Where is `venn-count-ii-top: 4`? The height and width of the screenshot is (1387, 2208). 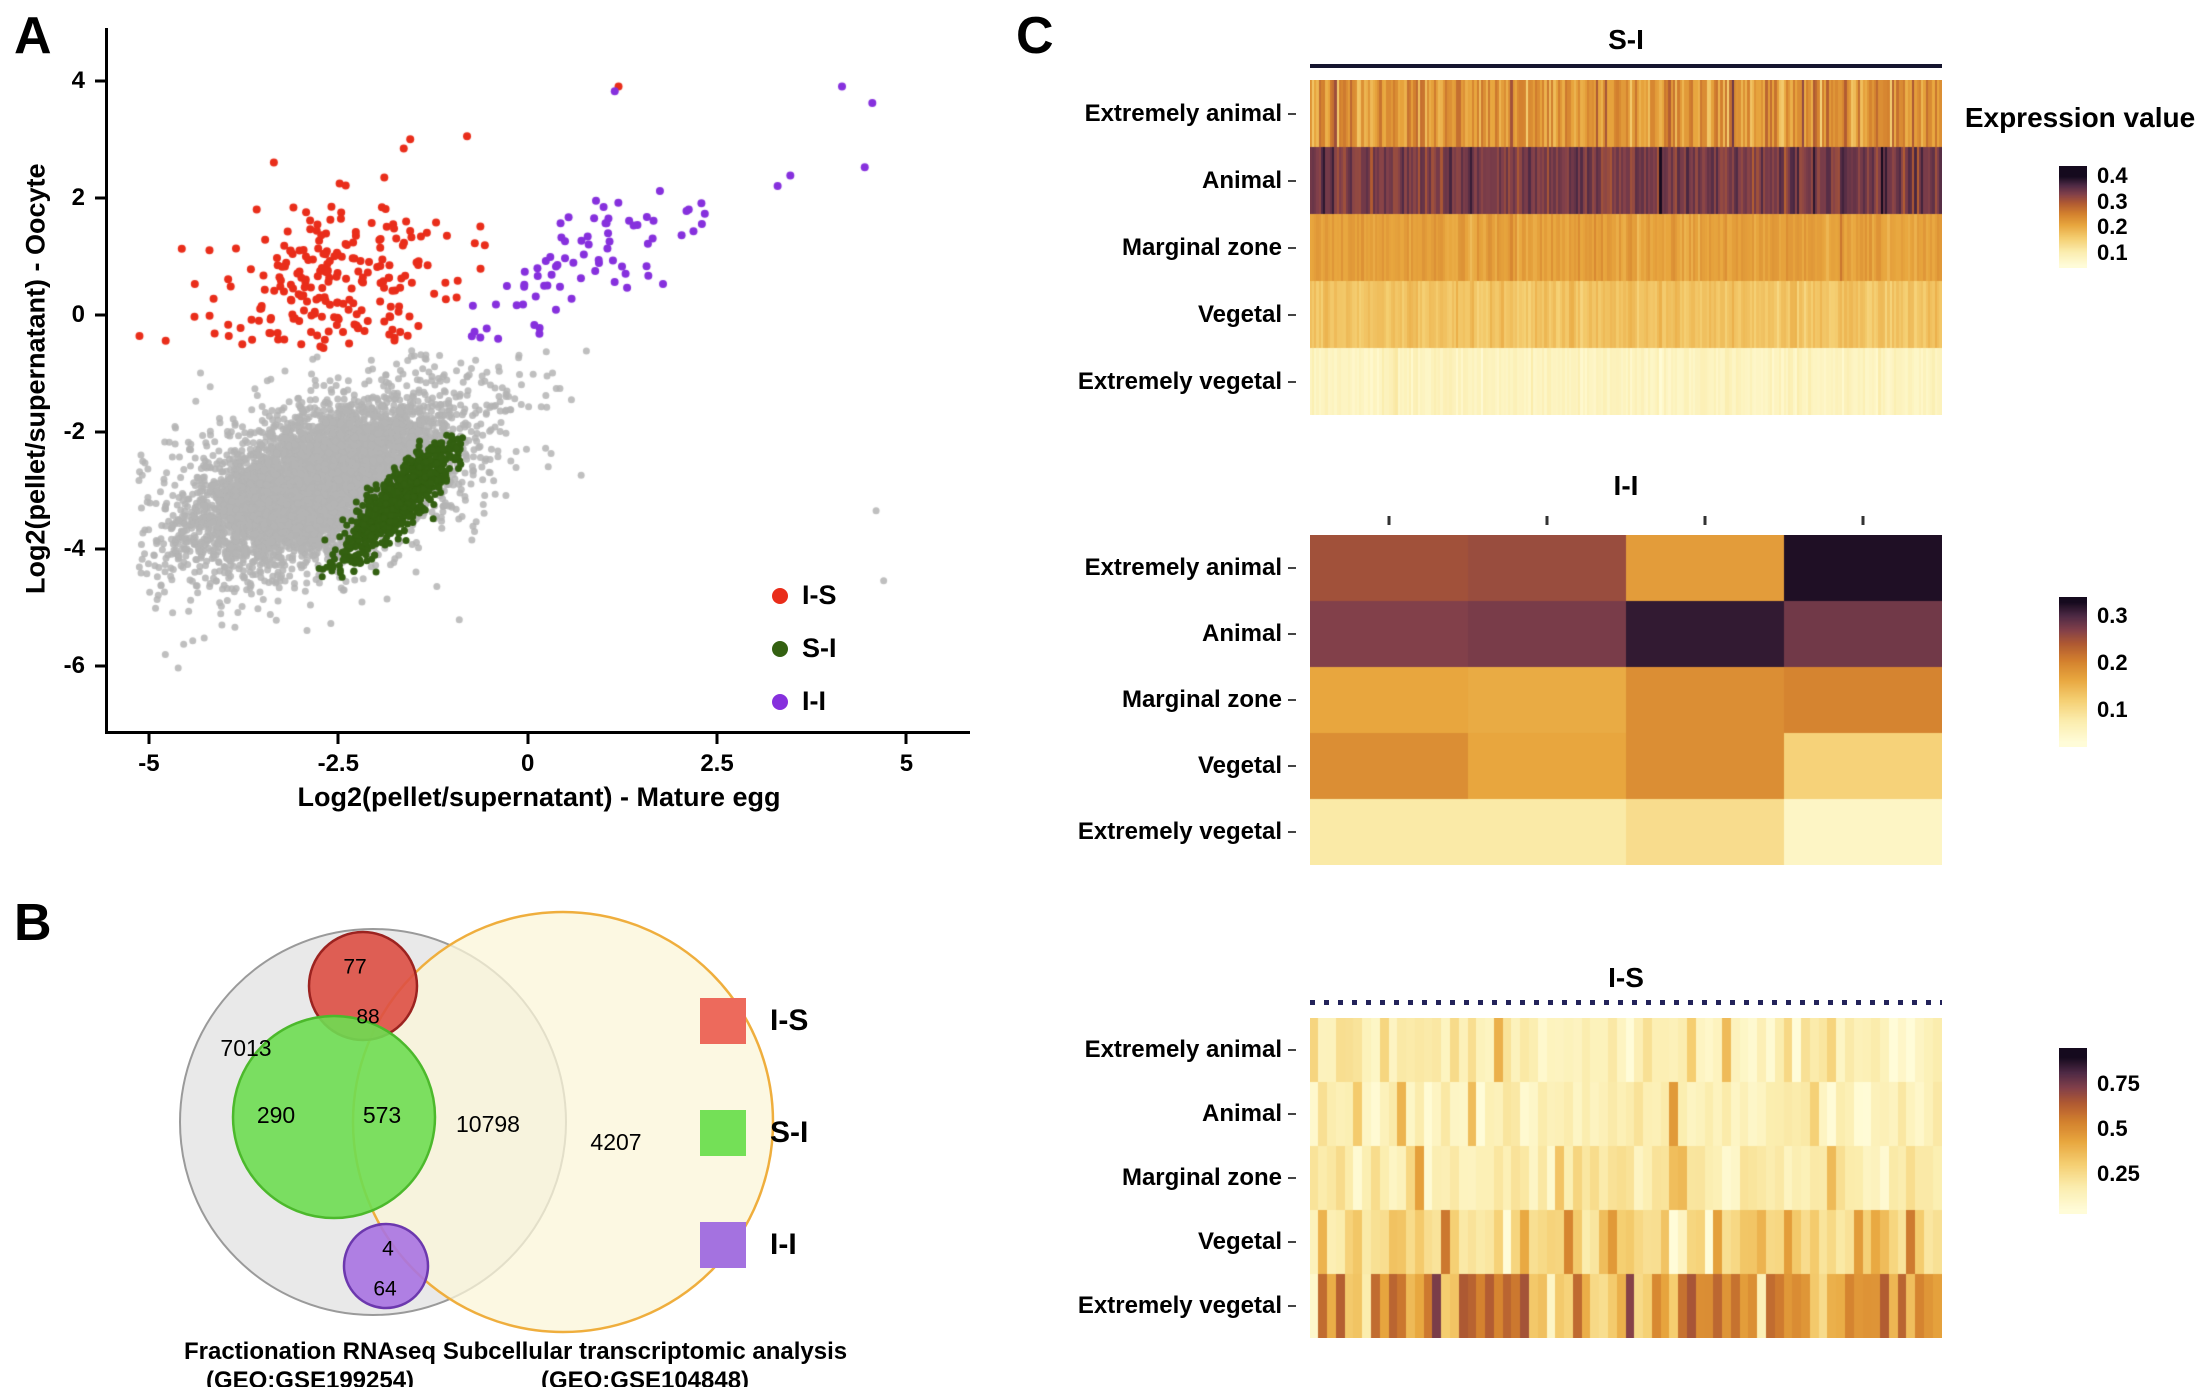 venn-count-ii-top: 4 is located at coordinates (388, 1249).